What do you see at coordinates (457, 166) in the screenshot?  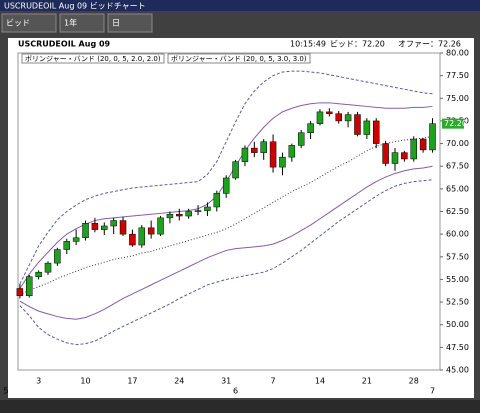 I see `y-tick-label: 67.50` at bounding box center [457, 166].